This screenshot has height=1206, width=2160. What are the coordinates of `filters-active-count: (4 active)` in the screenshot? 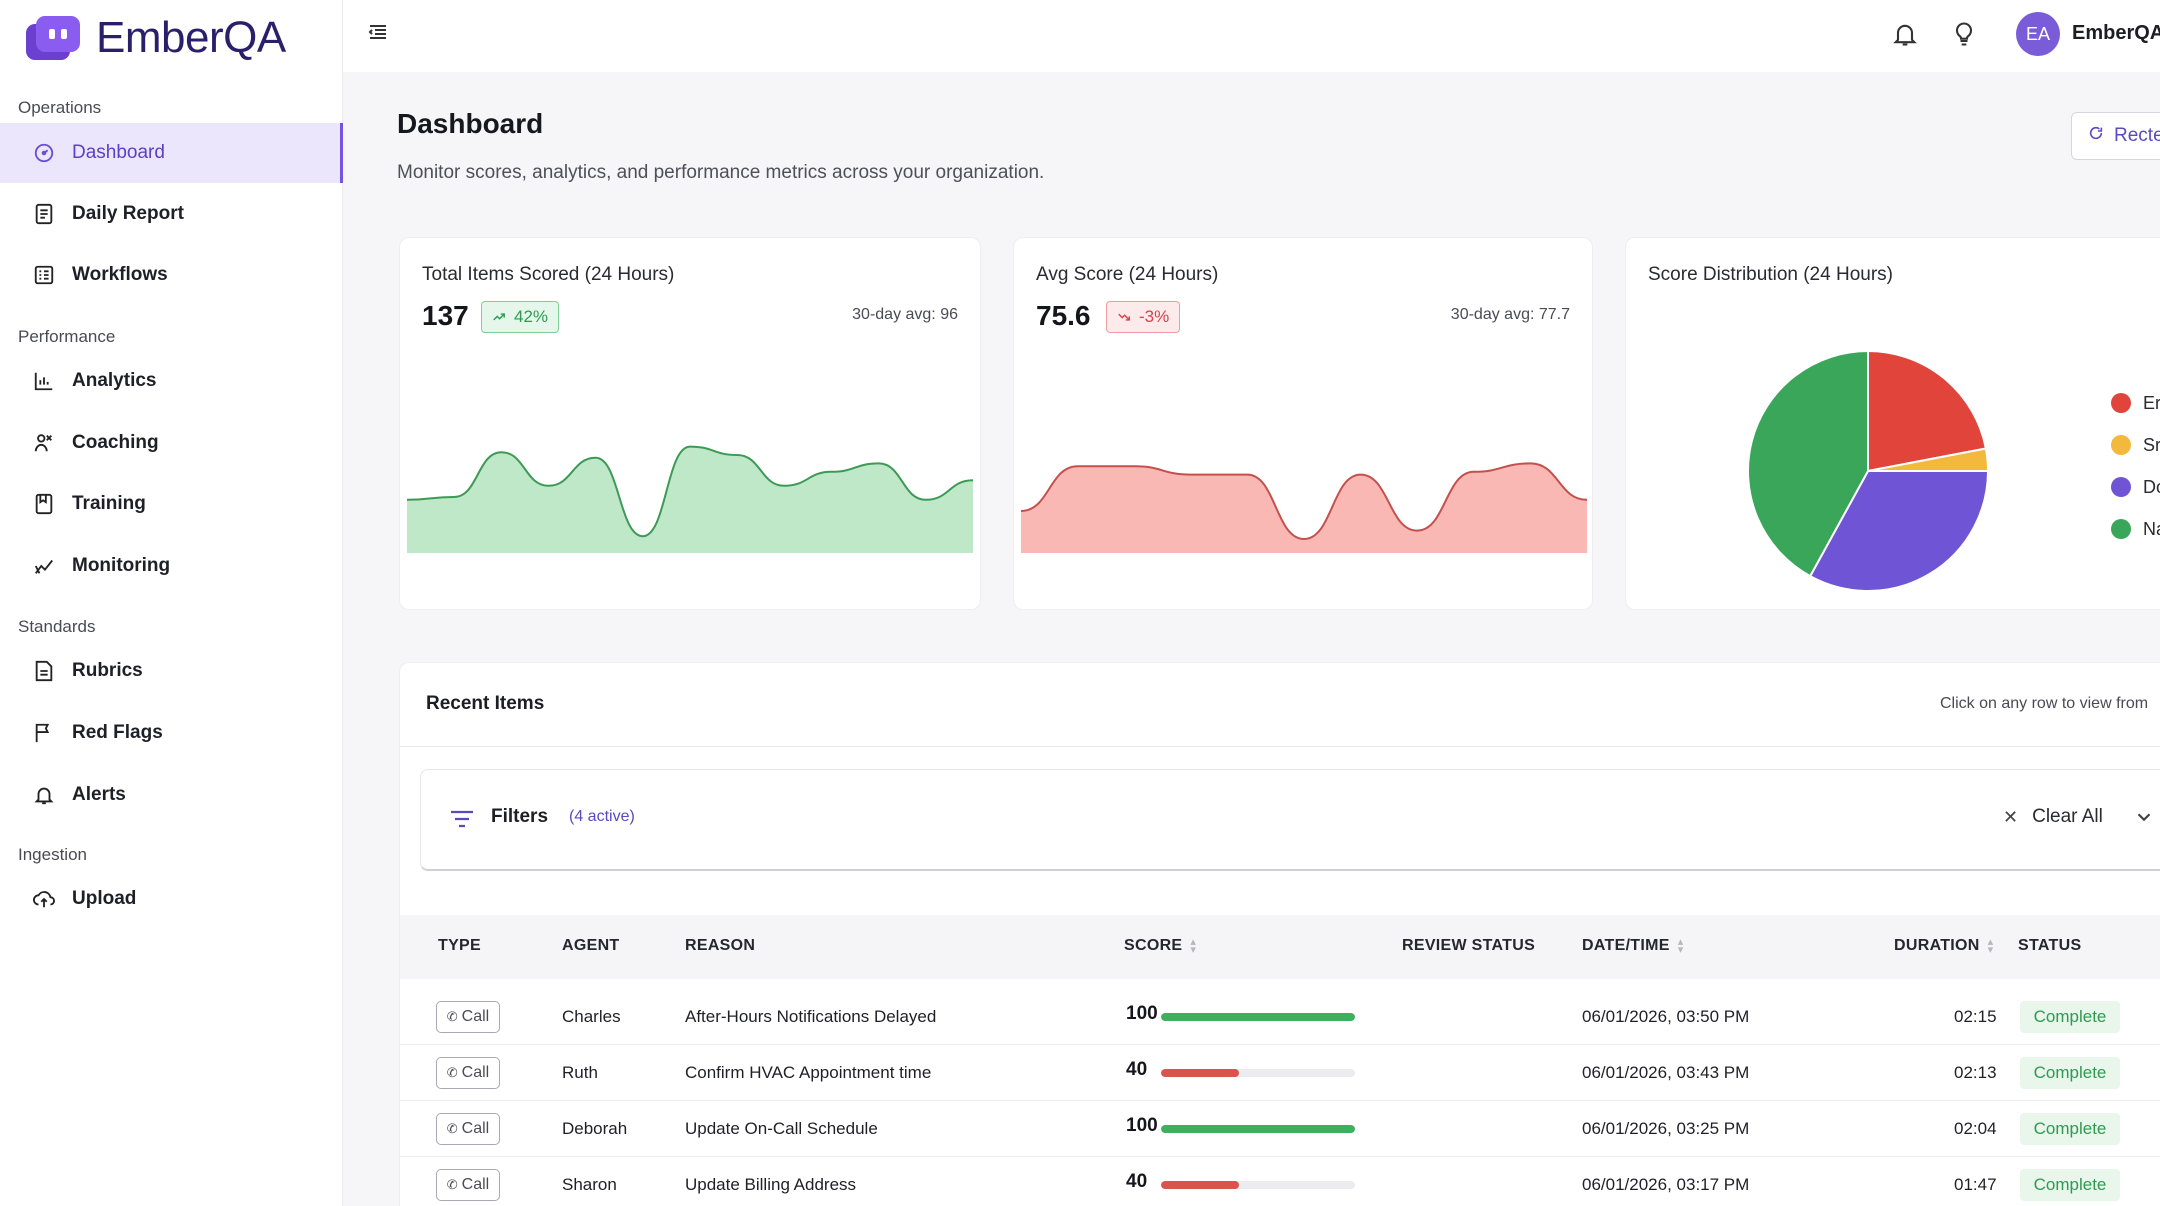 It's located at (602, 816).